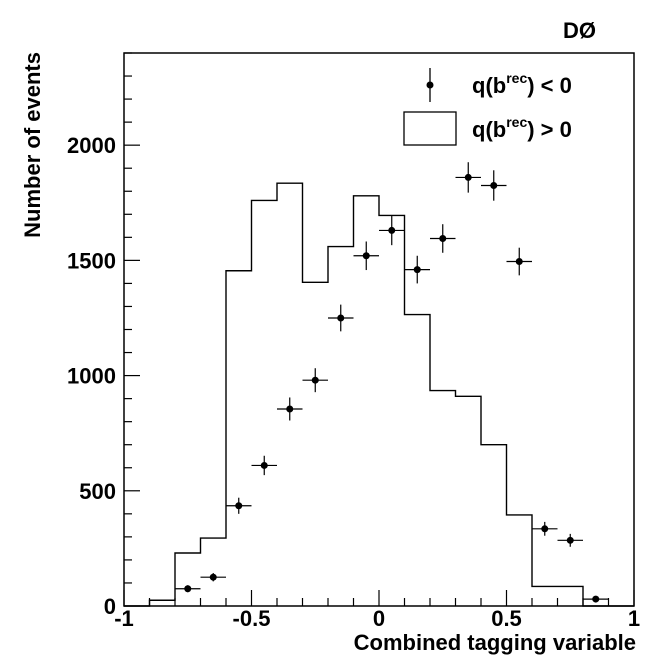 This screenshot has width=649, height=658. I want to click on legend: q(brec) < 0 q(brec) > 0, so click(487, 107).